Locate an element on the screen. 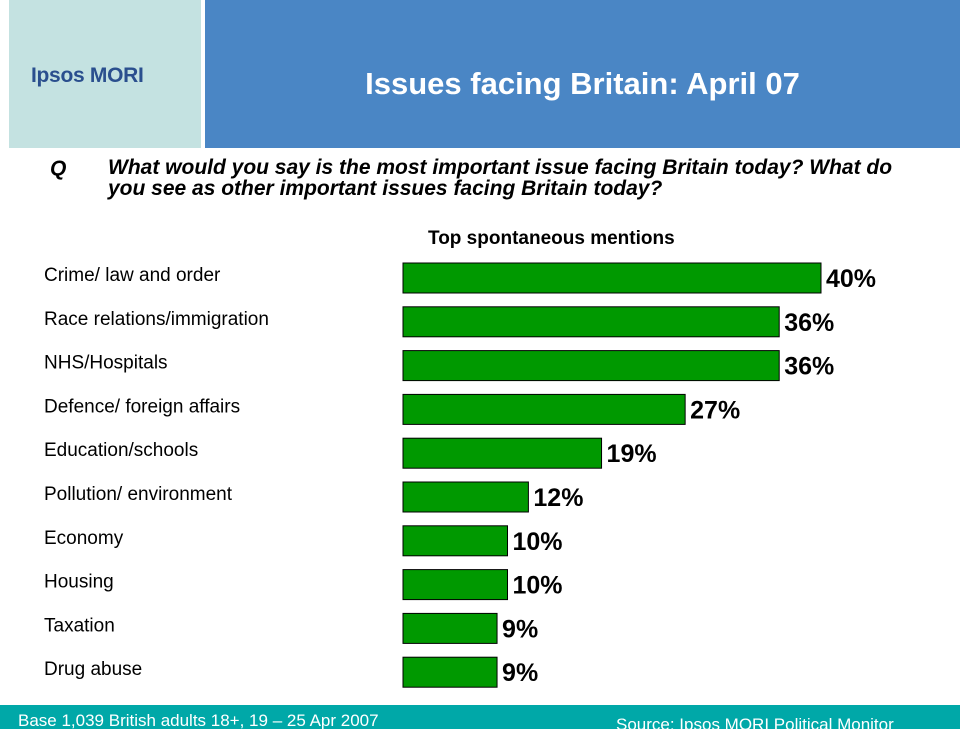 This screenshot has width=960, height=729. value-label: 27% is located at coordinates (715, 410).